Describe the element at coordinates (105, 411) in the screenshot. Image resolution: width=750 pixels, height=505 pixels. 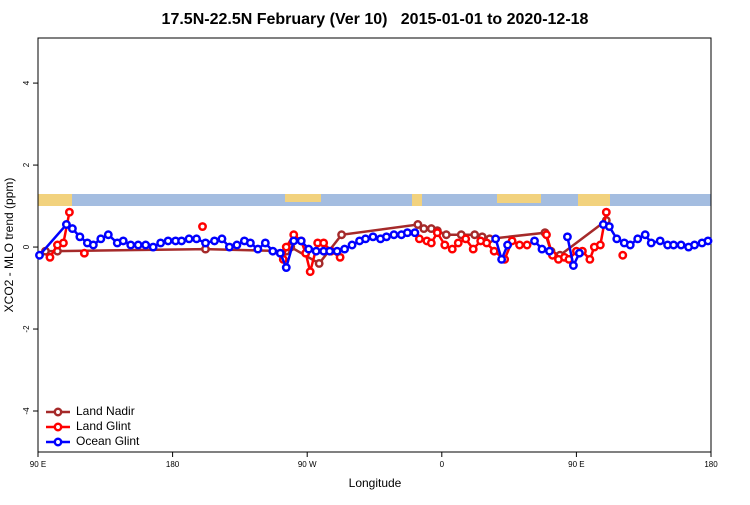
I see `legend-label: Land Nadir` at that location.